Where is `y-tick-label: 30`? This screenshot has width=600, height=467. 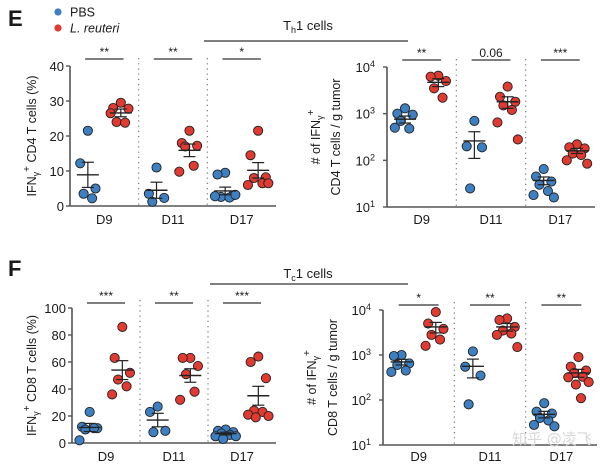 y-tick-label: 30 is located at coordinates (57, 101).